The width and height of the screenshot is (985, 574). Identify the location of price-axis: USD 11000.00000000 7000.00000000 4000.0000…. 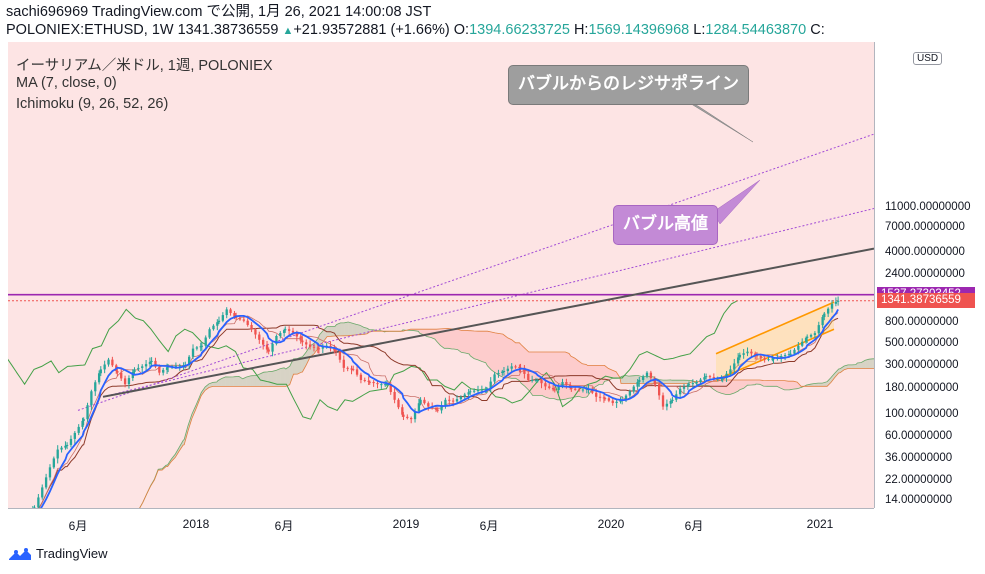
(929, 275).